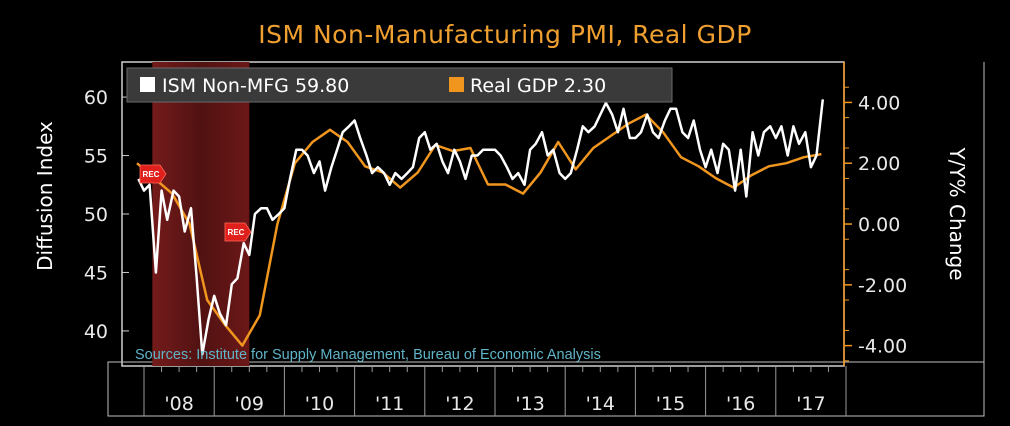  Describe the element at coordinates (505, 34) in the screenshot. I see `chart-title: ISM Non-Manufacturing PMI, Real GDP` at that location.